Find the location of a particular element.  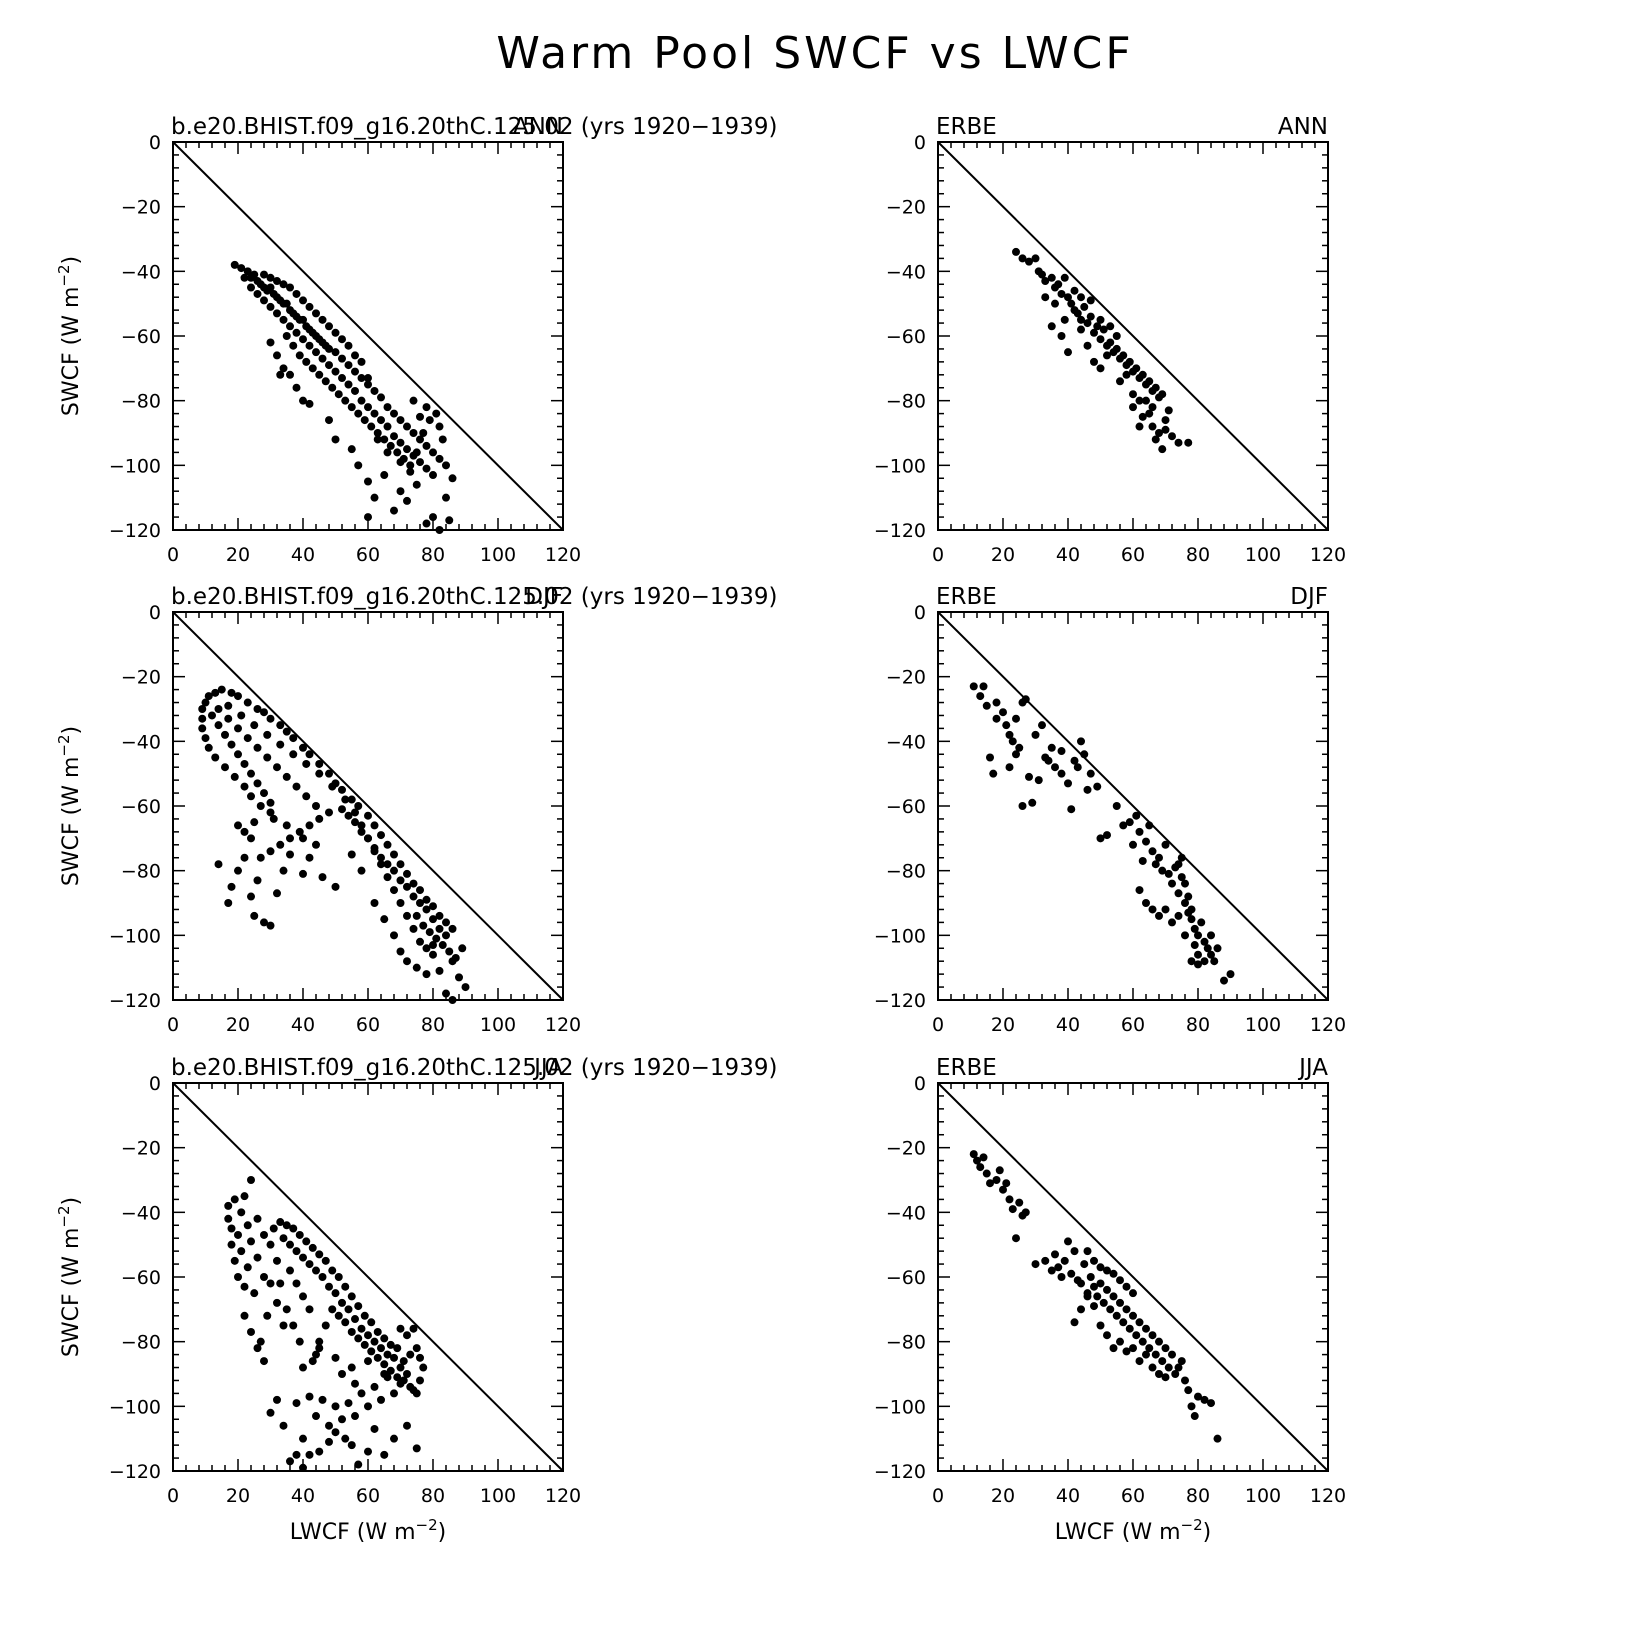

y-tick-label: −100 is located at coordinates (900, 936).